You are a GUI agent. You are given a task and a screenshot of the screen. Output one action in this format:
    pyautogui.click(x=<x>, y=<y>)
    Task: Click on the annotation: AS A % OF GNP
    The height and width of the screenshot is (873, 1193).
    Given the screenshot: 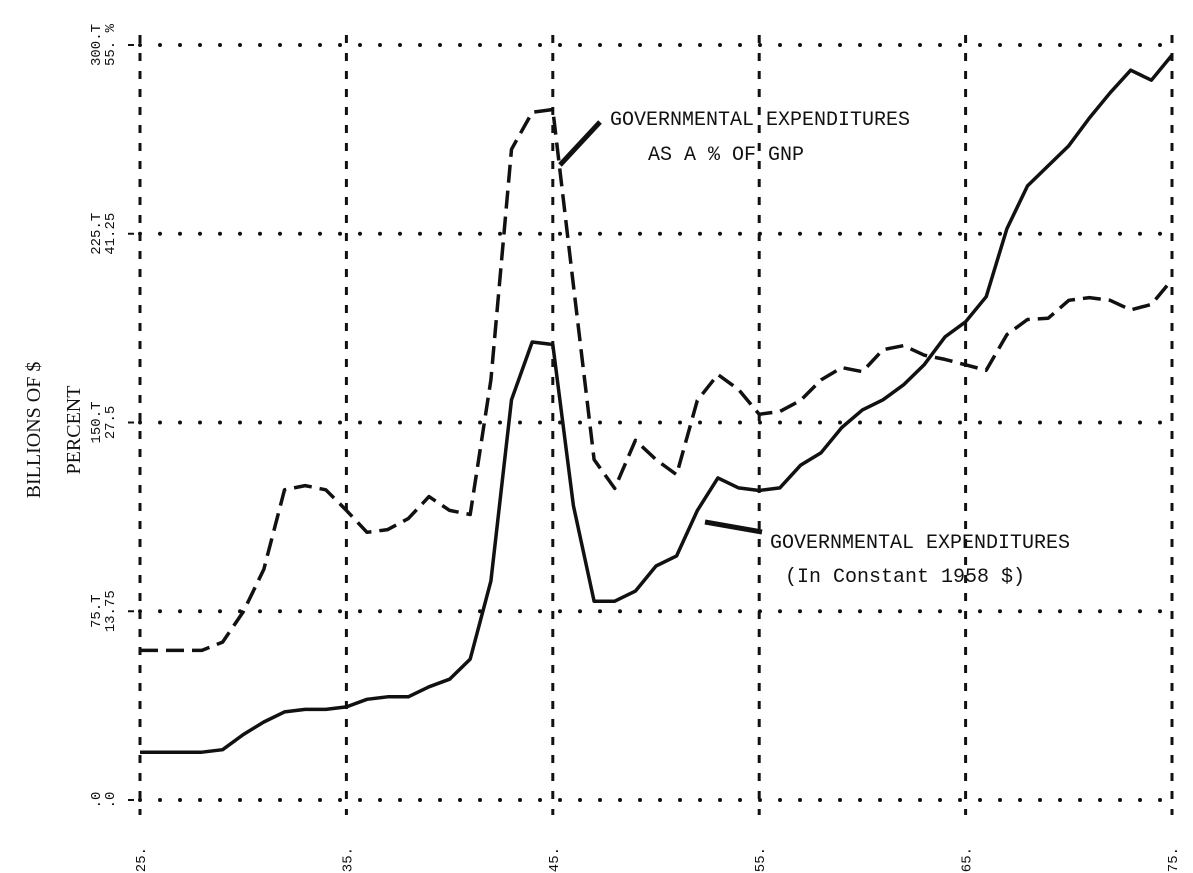 What is the action you would take?
    pyautogui.click(x=726, y=155)
    